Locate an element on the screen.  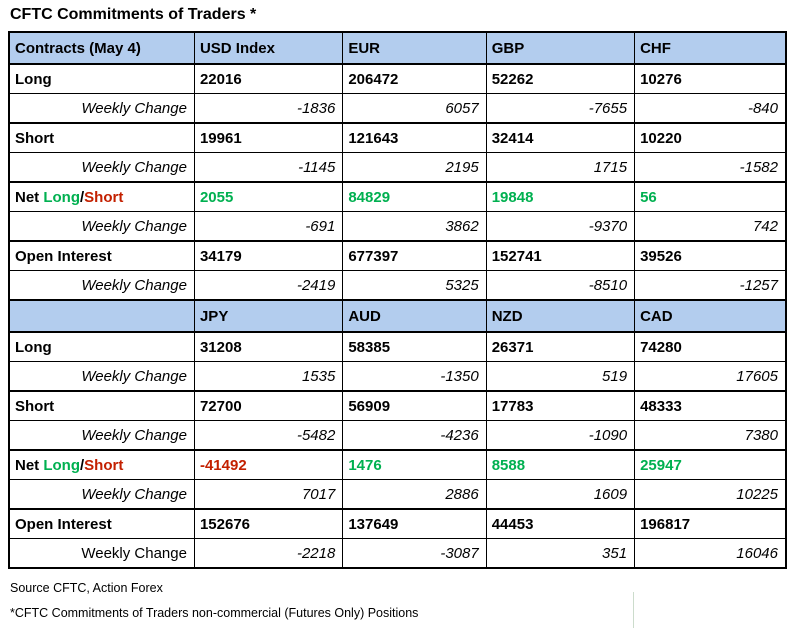
cell-value: 2055 is located at coordinates (268, 196).